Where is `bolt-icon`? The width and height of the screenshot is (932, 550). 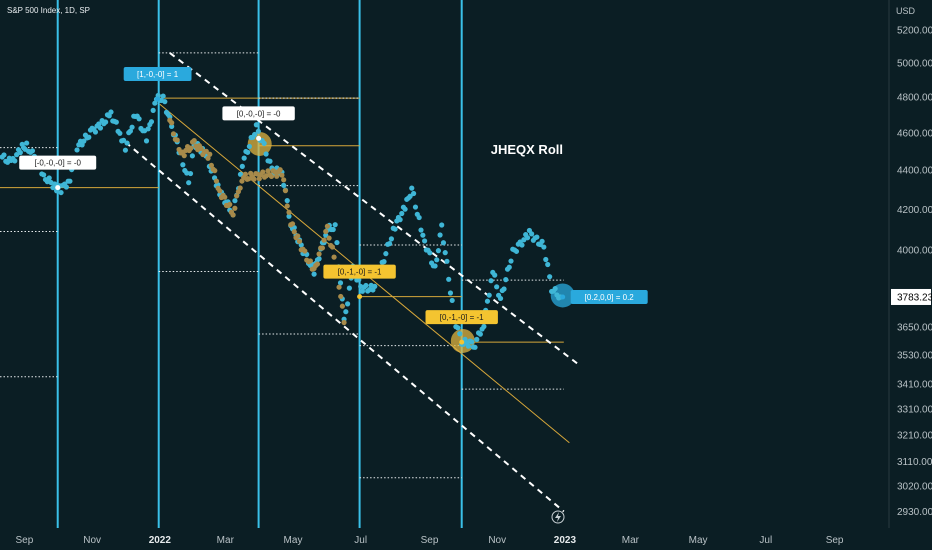 bolt-icon is located at coordinates (558, 517).